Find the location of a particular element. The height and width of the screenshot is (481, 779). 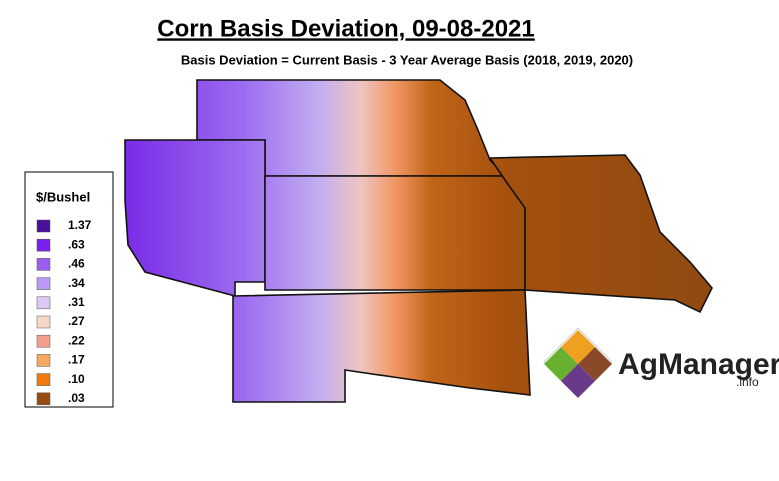

legend-label: .22 is located at coordinates (76, 340).